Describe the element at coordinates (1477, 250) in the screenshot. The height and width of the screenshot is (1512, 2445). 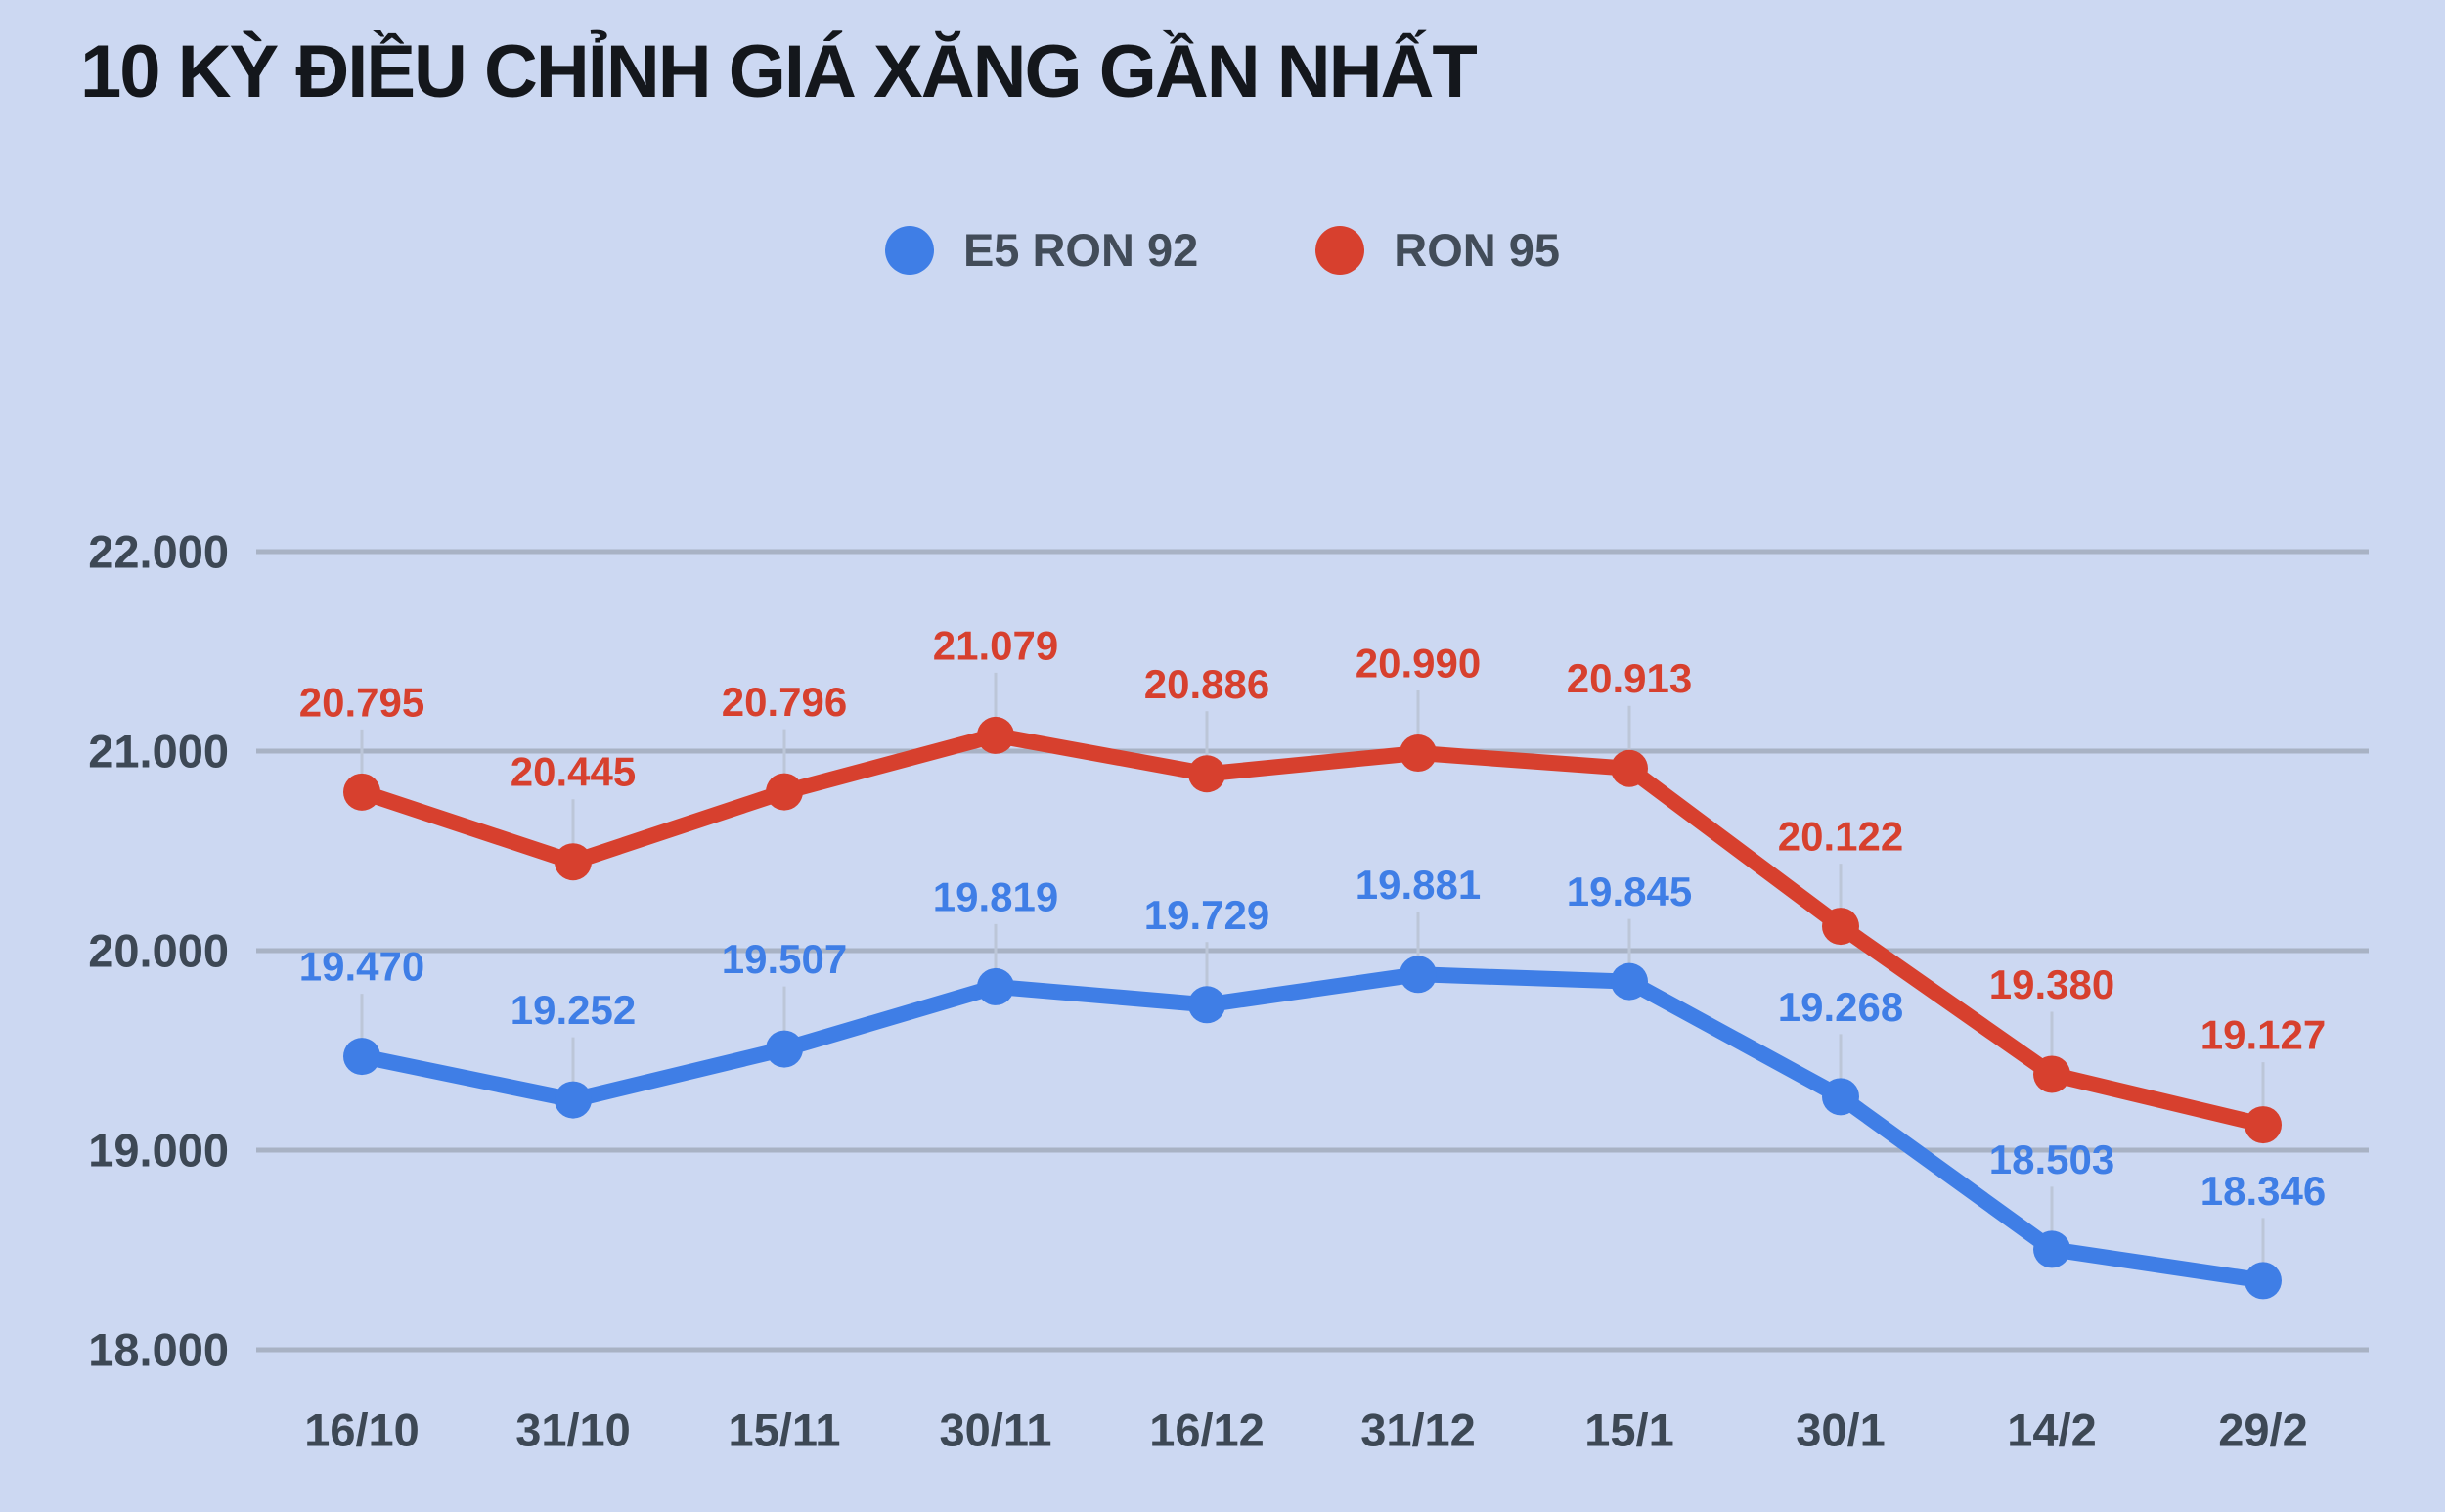
I see `legend-label-ron-95: RON 95` at that location.